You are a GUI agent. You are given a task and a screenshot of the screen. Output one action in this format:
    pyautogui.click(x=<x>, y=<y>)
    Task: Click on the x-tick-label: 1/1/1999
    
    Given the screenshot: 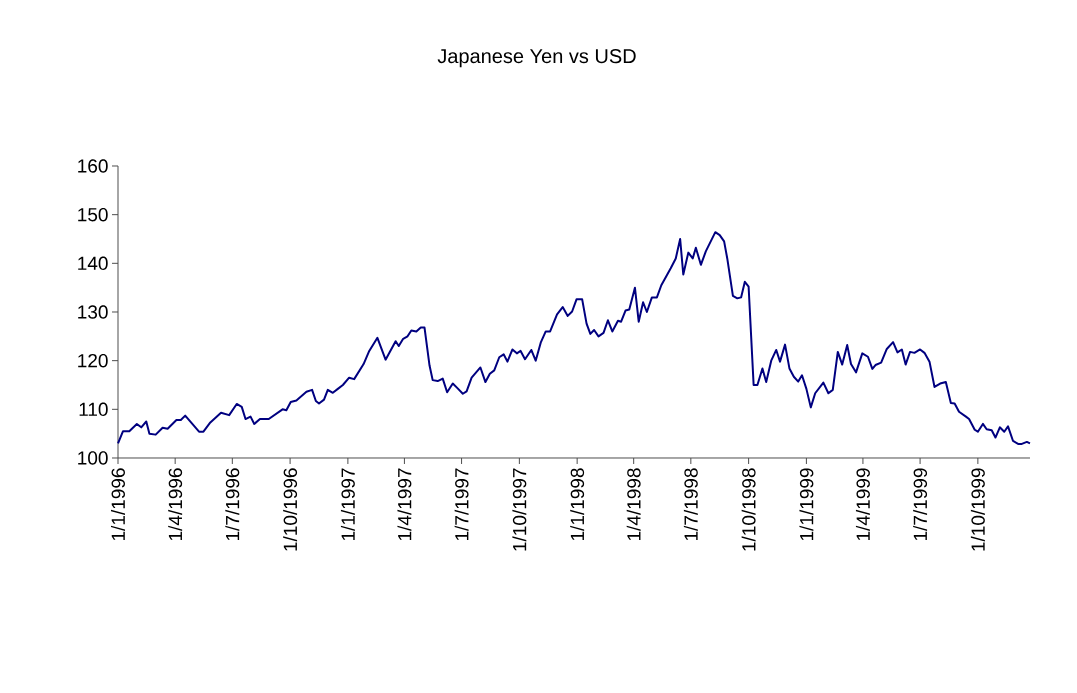 What is the action you would take?
    pyautogui.click(x=806, y=504)
    